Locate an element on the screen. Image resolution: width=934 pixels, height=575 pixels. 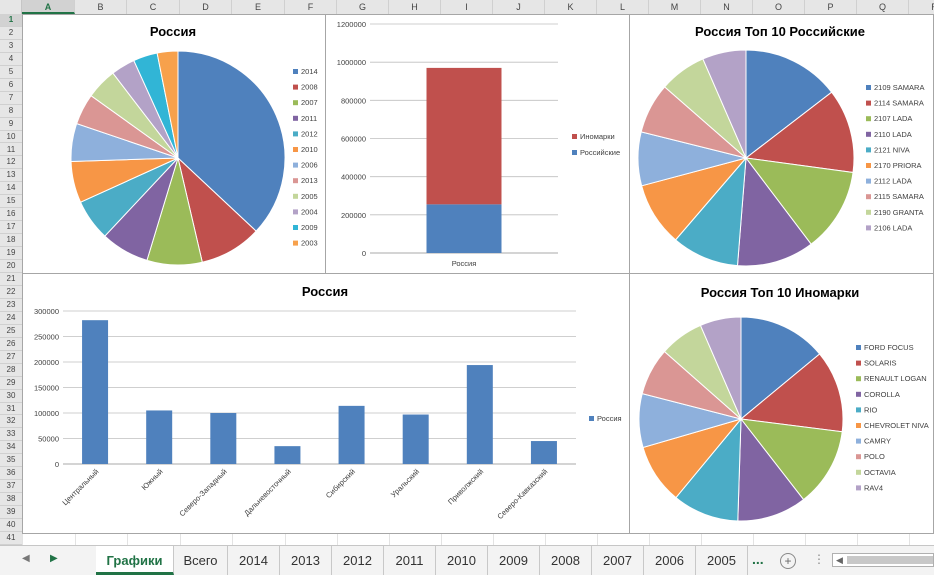
row-header-17: 17 is located at coordinates (11, 228).